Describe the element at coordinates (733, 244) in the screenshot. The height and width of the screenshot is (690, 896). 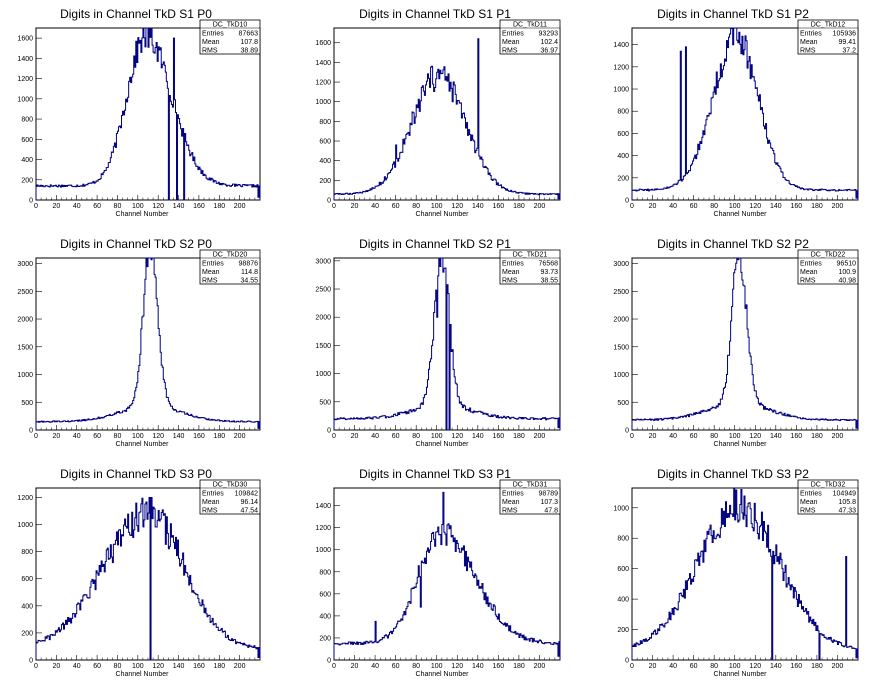
I see `panel-title: Digits in Channel TkD S2 P2` at that location.